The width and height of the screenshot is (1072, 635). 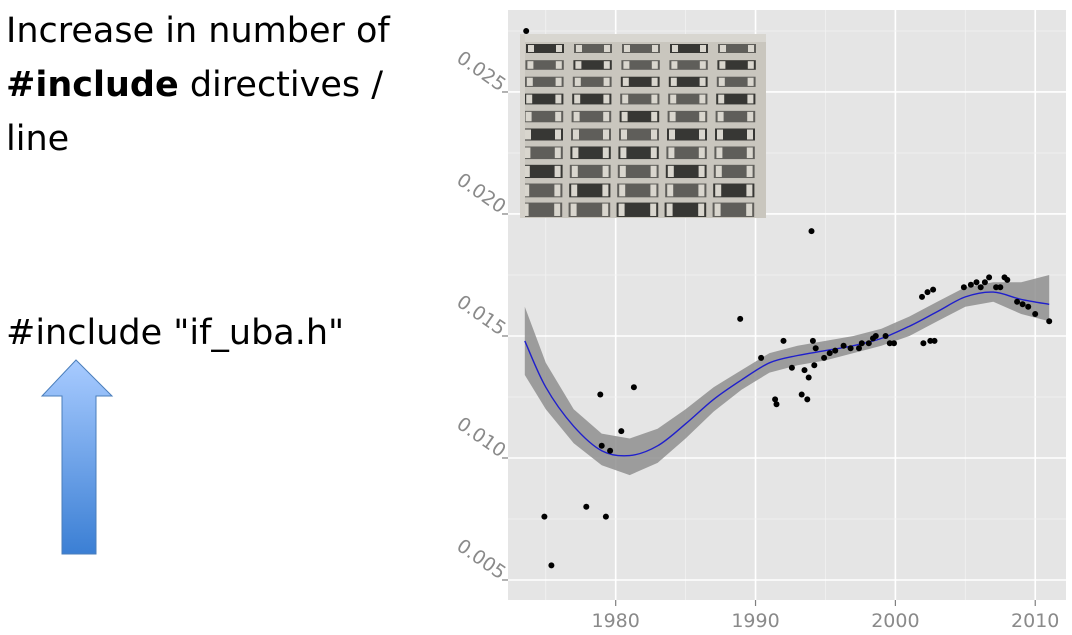 I want to click on x-tick-label: 2010, so click(x=1035, y=621).